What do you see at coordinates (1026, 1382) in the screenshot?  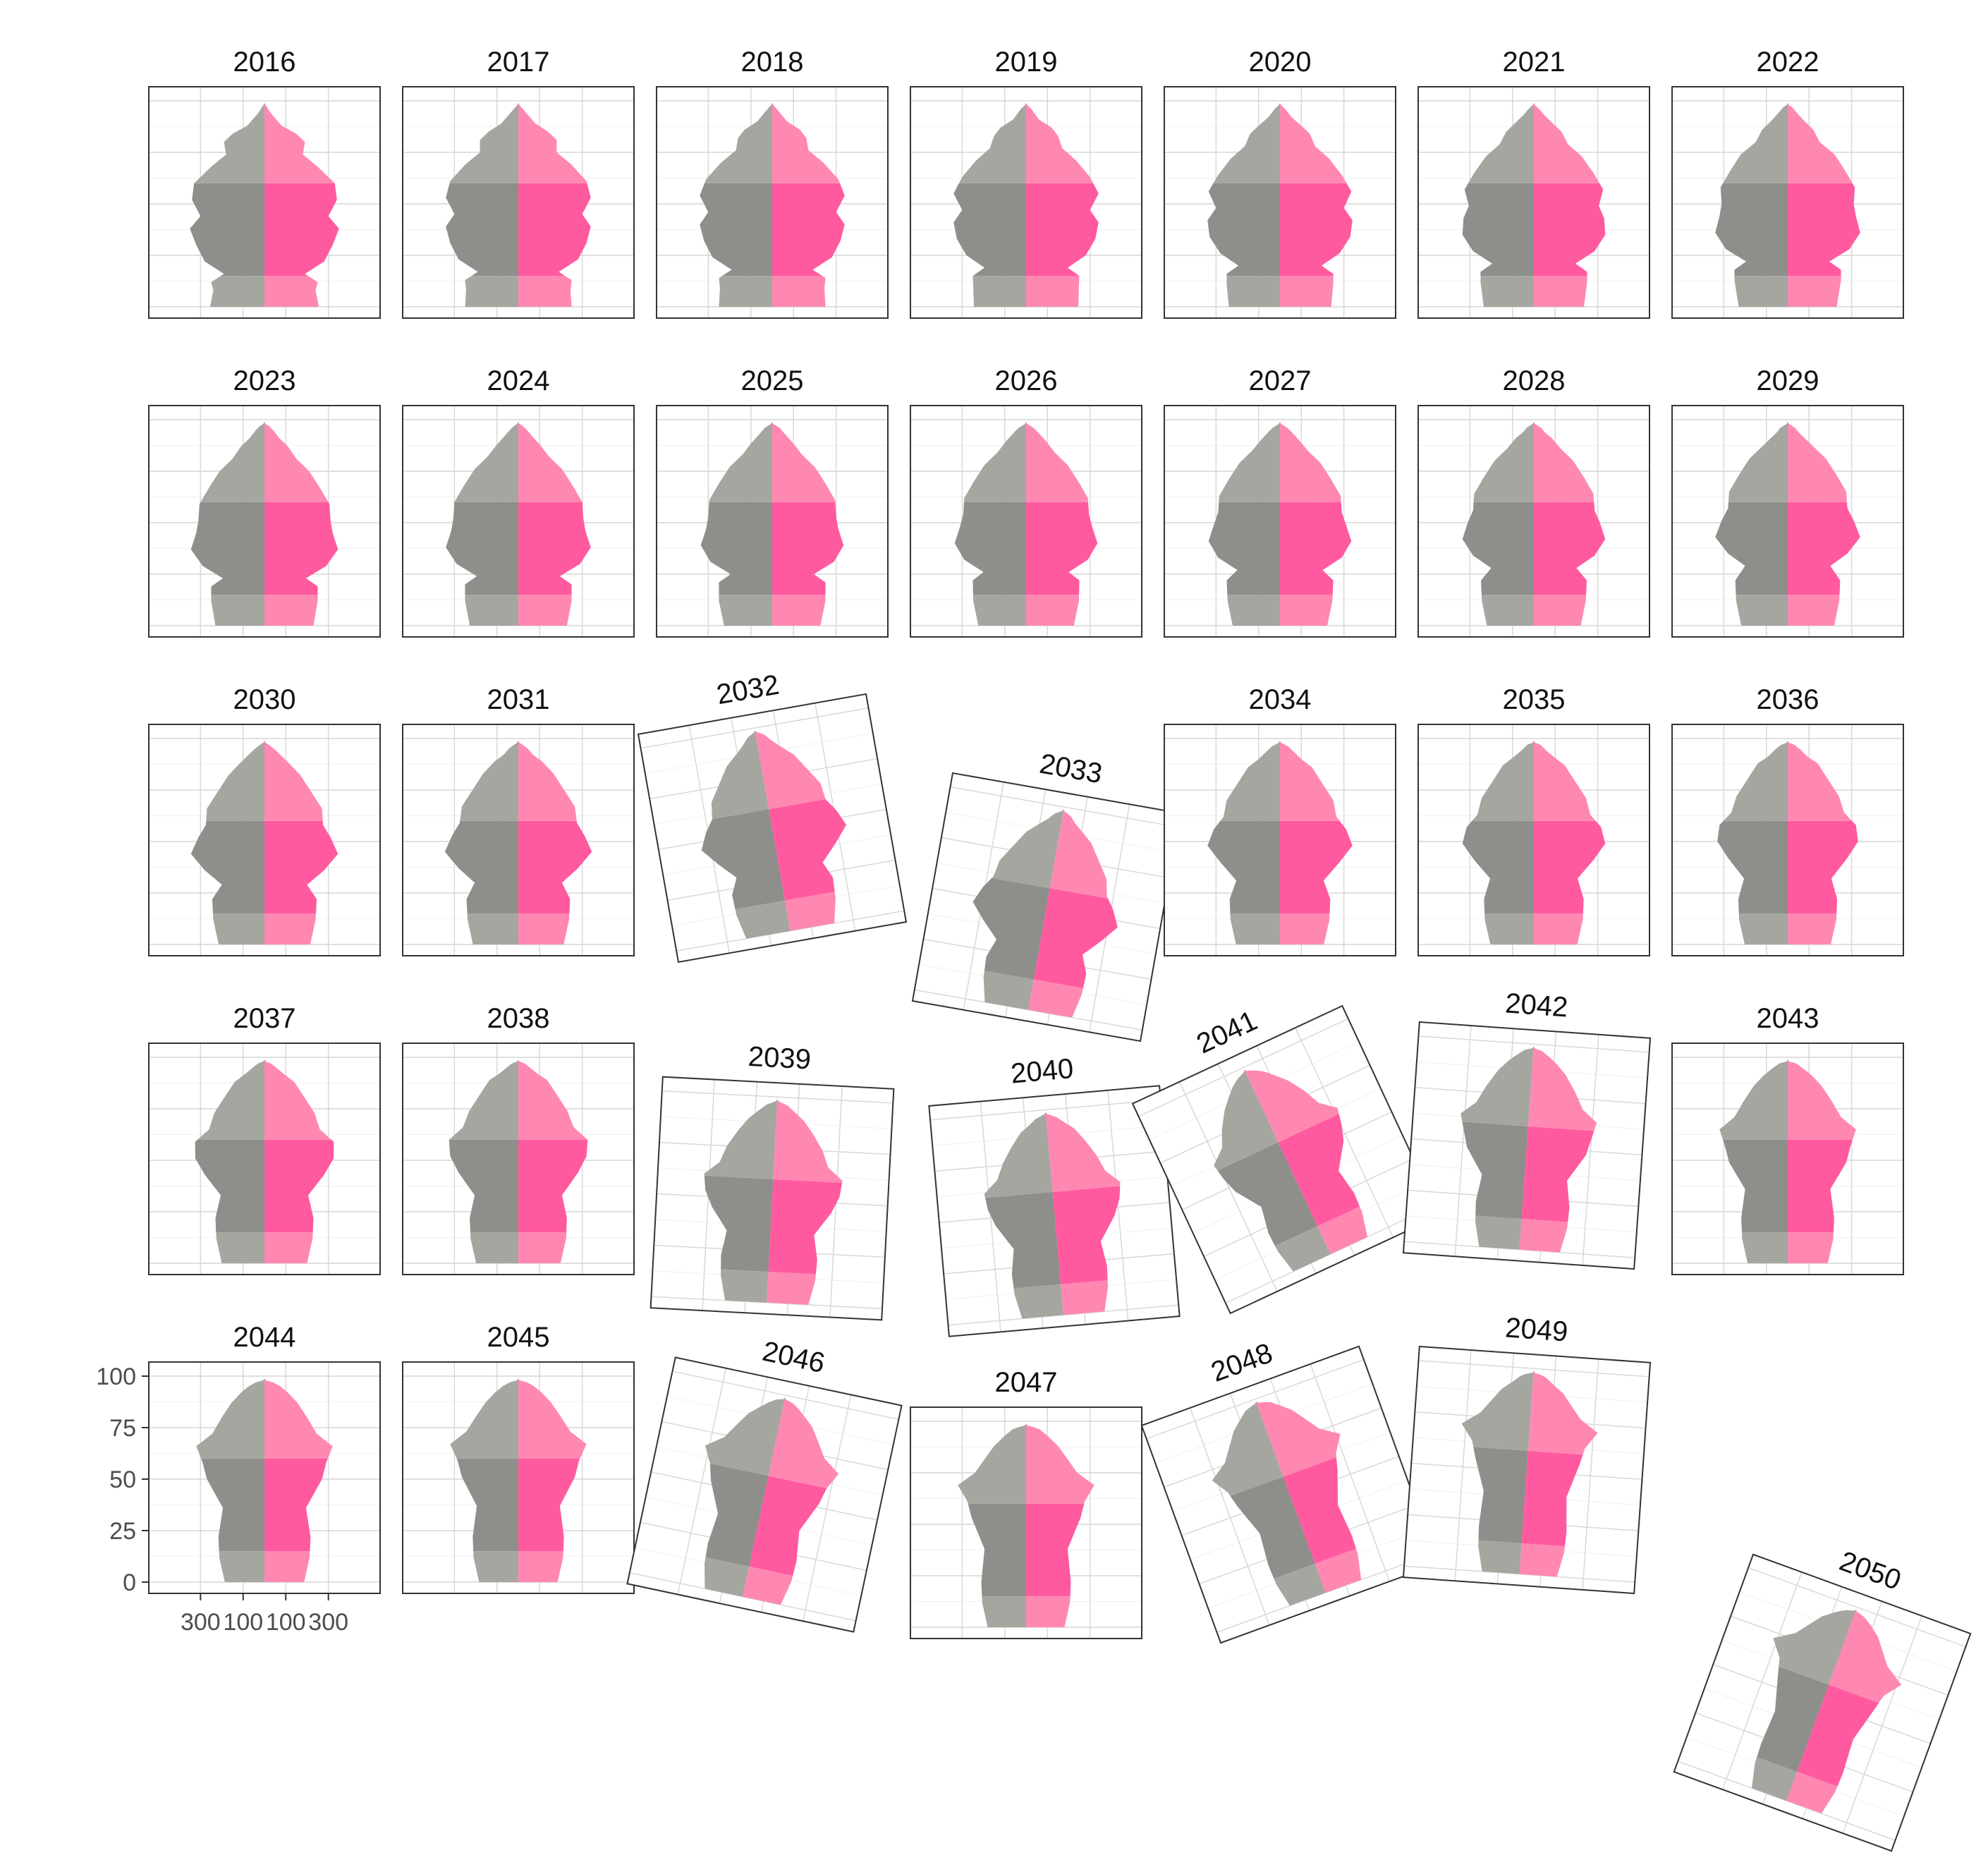 I see `panel-title: 2047` at bounding box center [1026, 1382].